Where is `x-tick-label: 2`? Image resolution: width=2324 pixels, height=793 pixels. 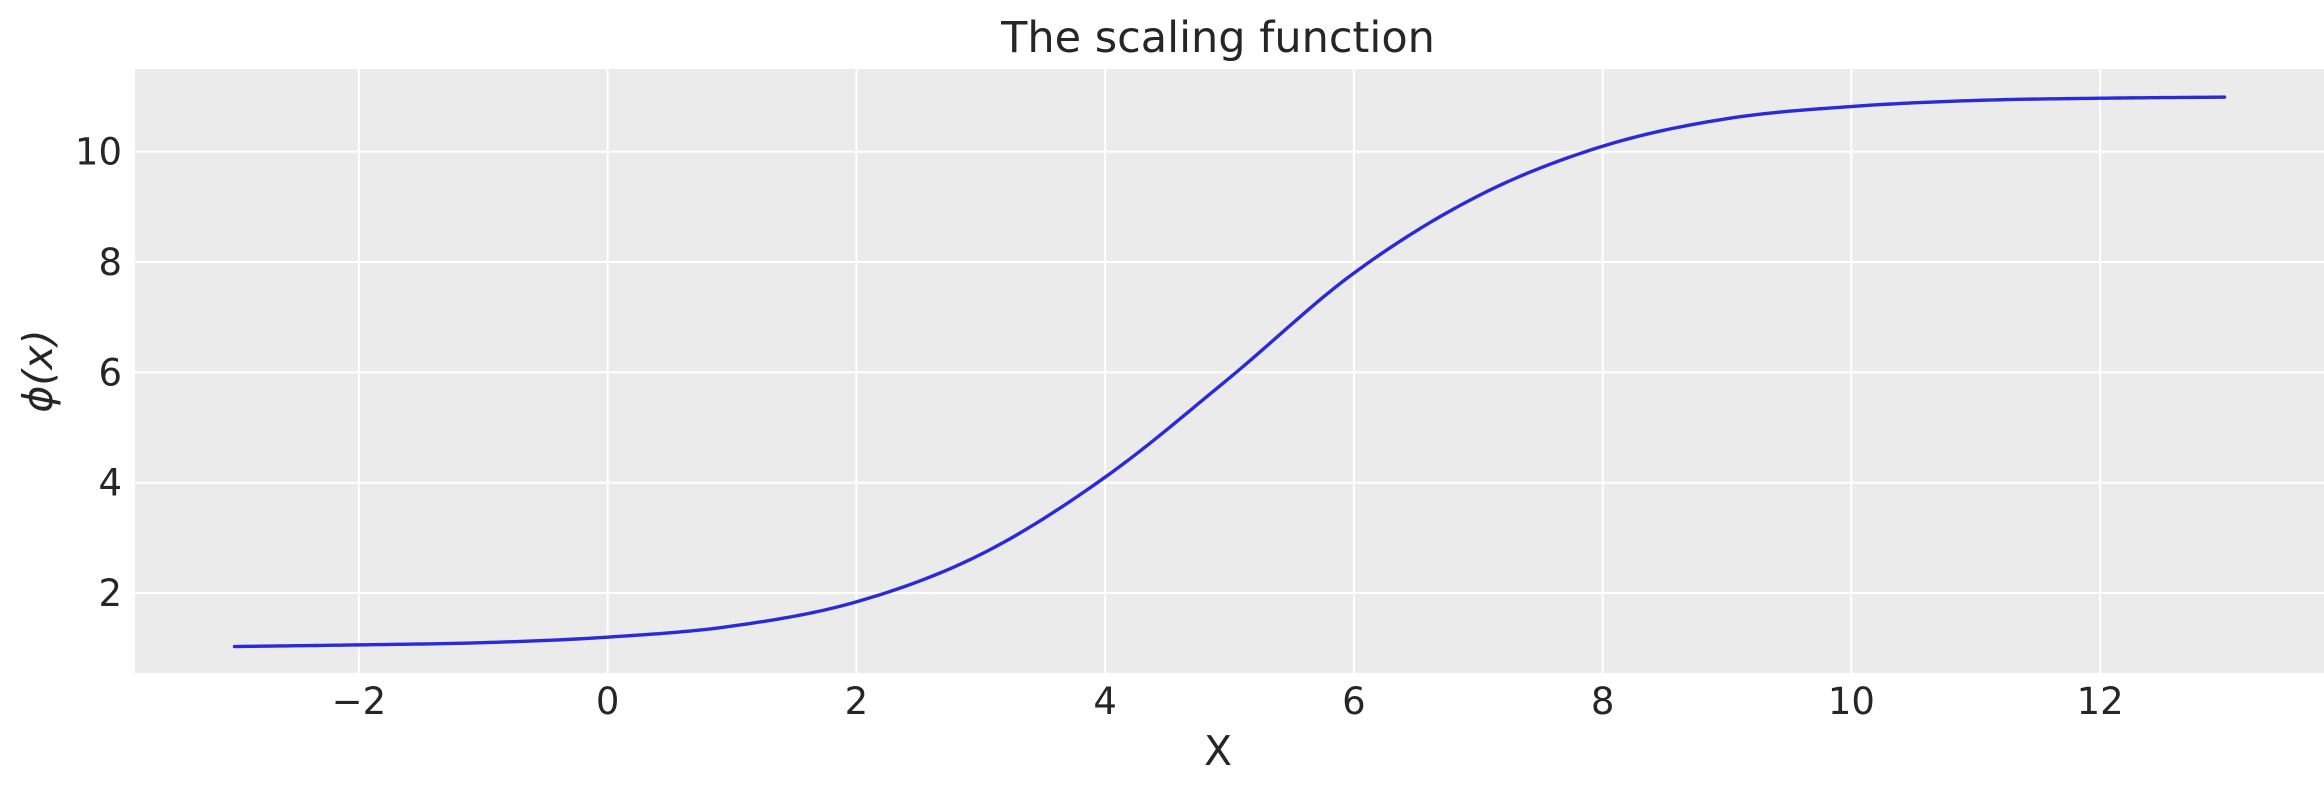
x-tick-label: 2 is located at coordinates (857, 701).